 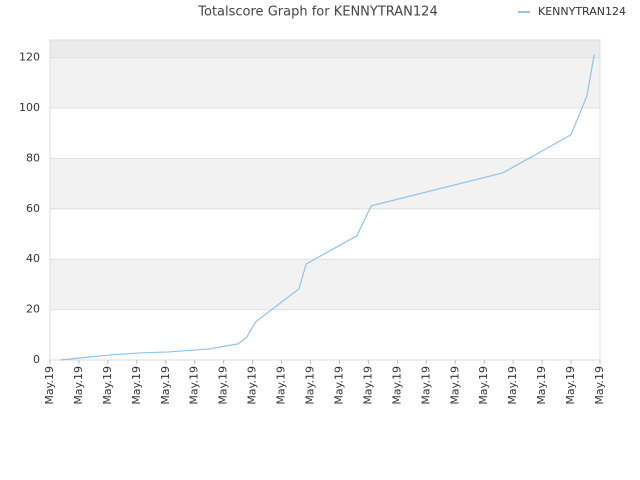 I want to click on y-tick-label: 20, so click(x=33, y=309).